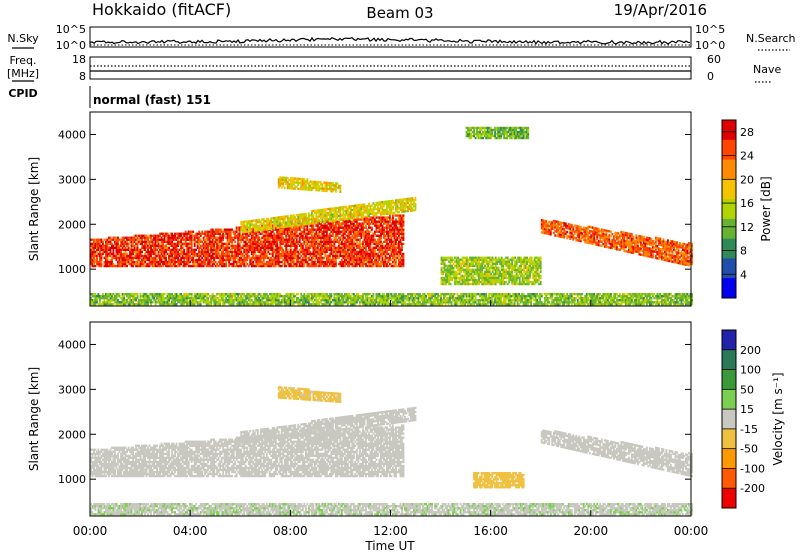  Describe the element at coordinates (82, 76) in the screenshot. I see `freq-tick-bottom: 8` at that location.